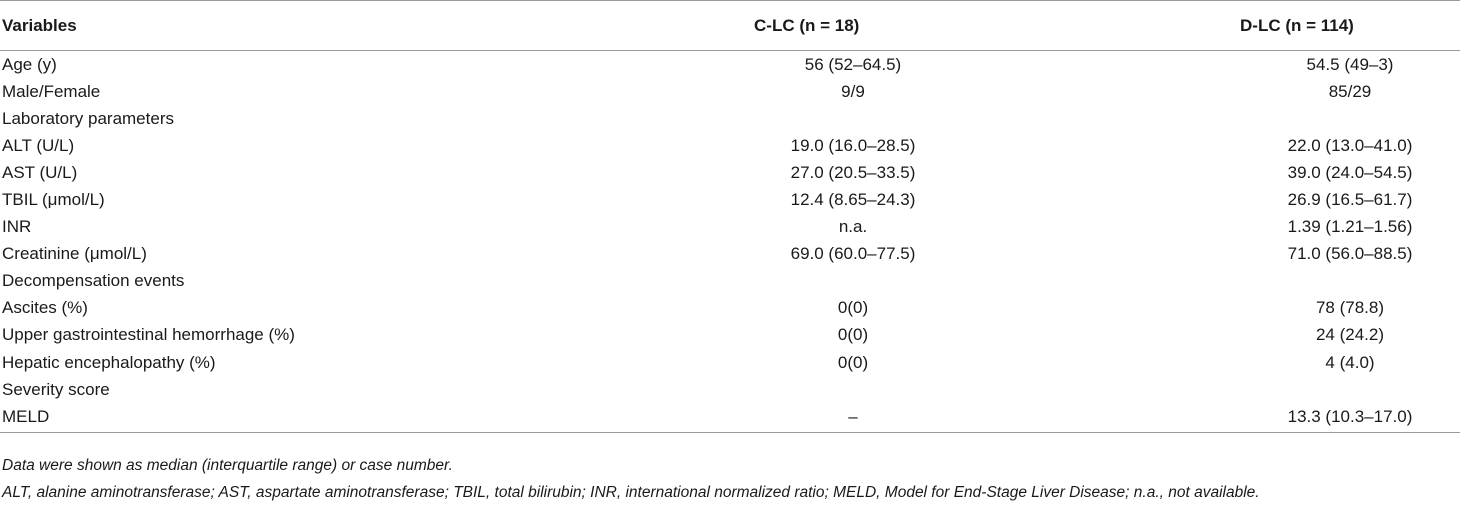 The image size is (1460, 513). I want to click on header-row: Variables C-LC (n = 18) D-LC (n = 114), so click(730, 25).